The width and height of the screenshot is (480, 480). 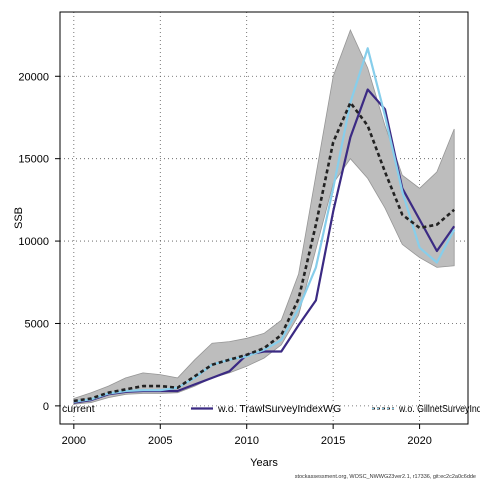 What do you see at coordinates (78, 409) in the screenshot?
I see `legend-label: current` at bounding box center [78, 409].